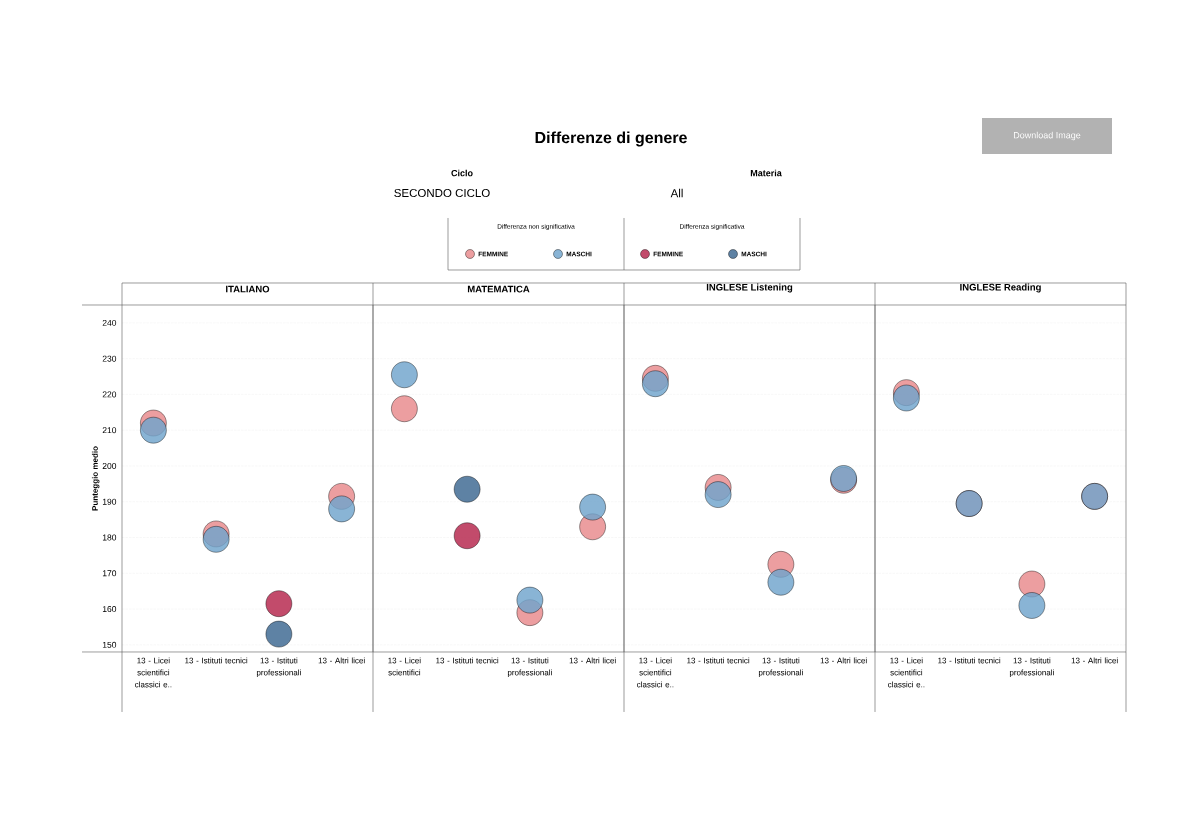  What do you see at coordinates (109, 322) in the screenshot?
I see `y-tick-label: 240` at bounding box center [109, 322].